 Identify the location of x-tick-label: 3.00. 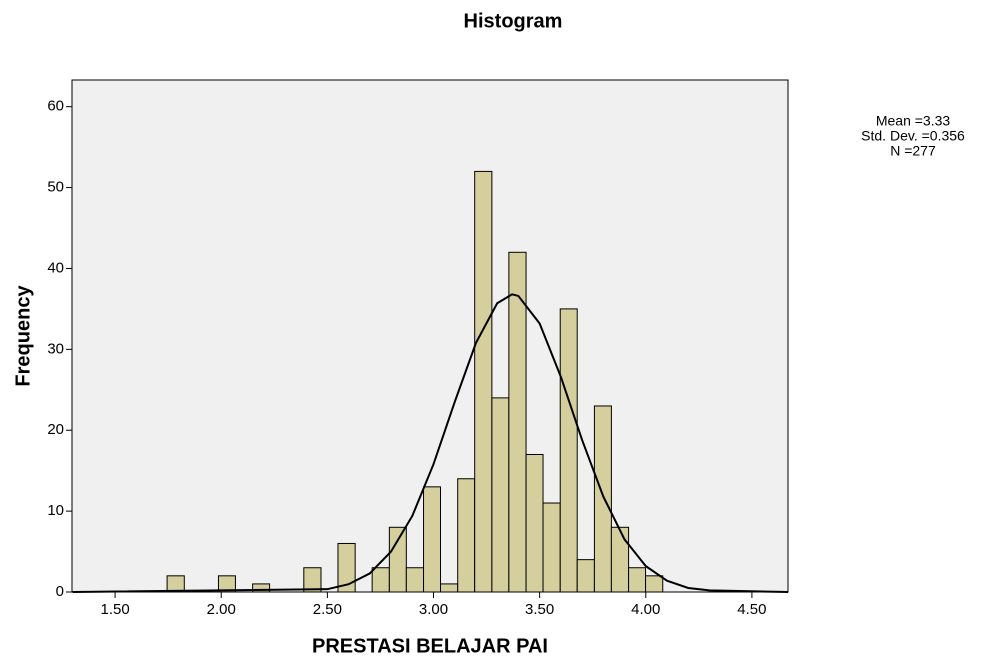
(433, 609).